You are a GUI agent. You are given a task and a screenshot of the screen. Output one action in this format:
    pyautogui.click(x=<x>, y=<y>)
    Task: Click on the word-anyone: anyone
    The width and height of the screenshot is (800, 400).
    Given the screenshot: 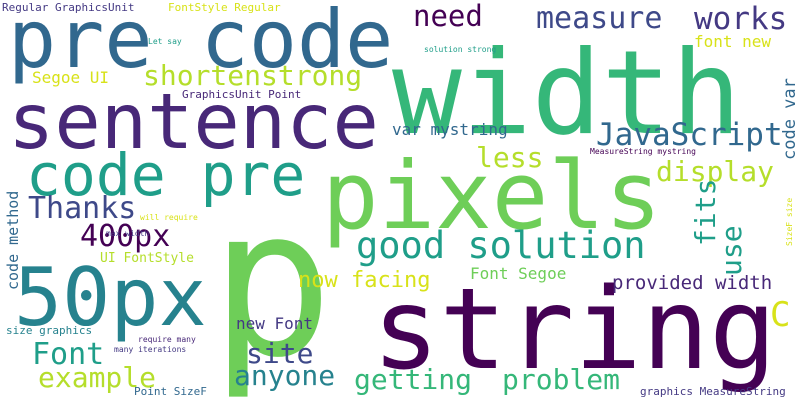 What is the action you would take?
    pyautogui.click(x=285, y=375)
    